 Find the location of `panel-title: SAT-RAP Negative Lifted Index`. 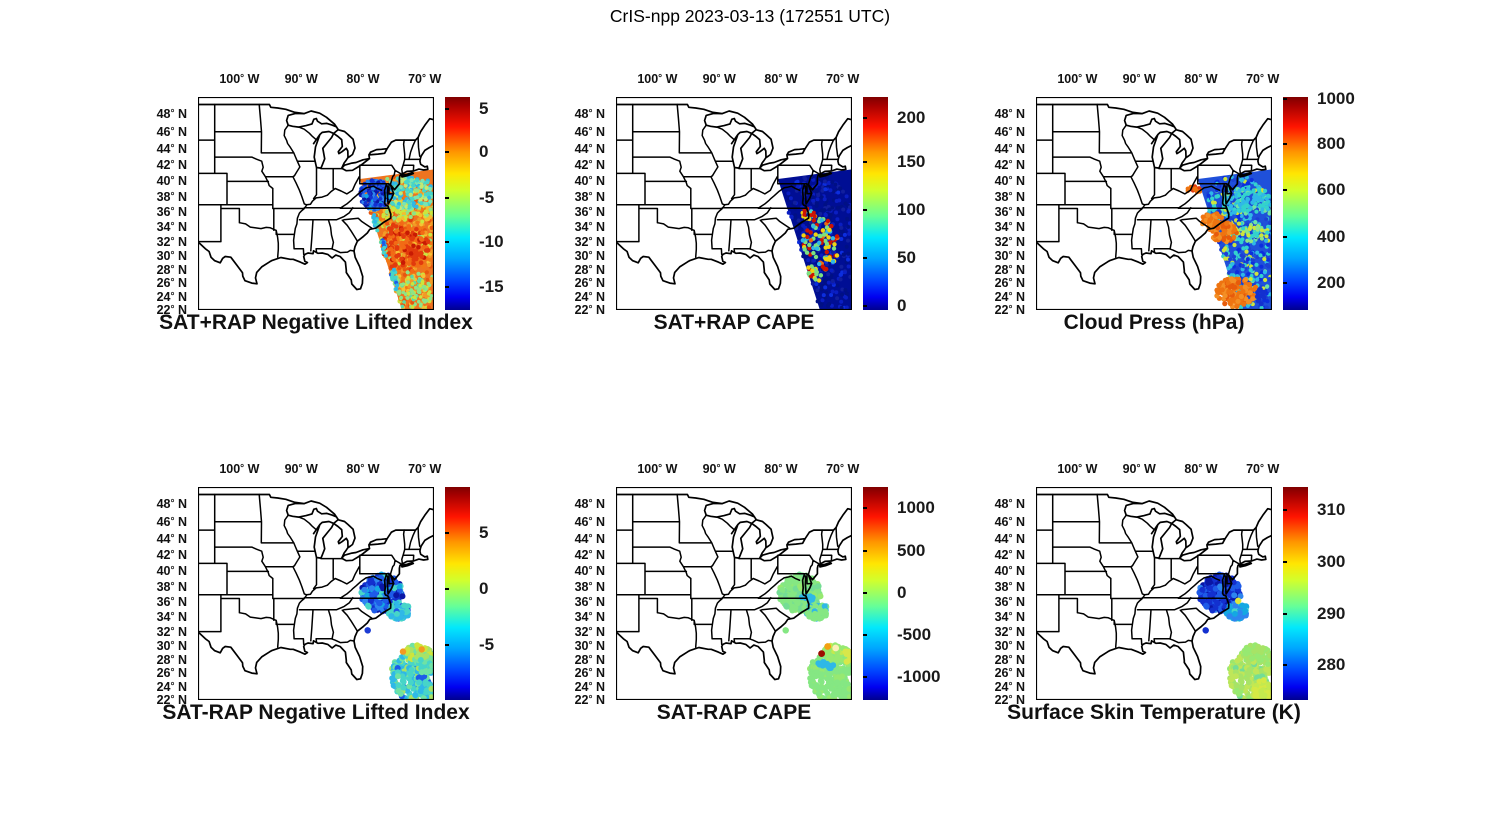

panel-title: SAT-RAP Negative Lifted Index is located at coordinates (316, 712).